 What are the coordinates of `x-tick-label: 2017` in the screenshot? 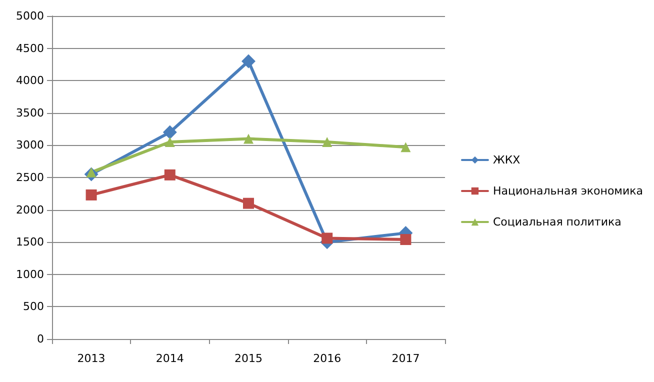 It's located at (406, 358).